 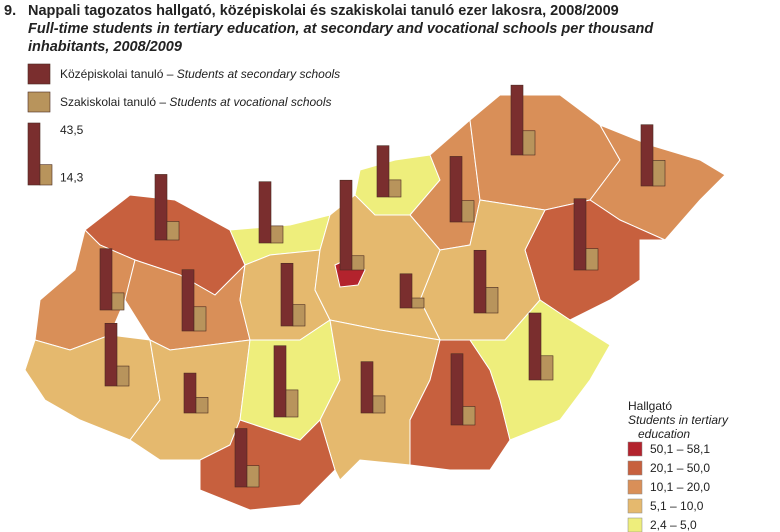 What do you see at coordinates (72, 178) in the screenshot?
I see `reference-label: 14,3` at bounding box center [72, 178].